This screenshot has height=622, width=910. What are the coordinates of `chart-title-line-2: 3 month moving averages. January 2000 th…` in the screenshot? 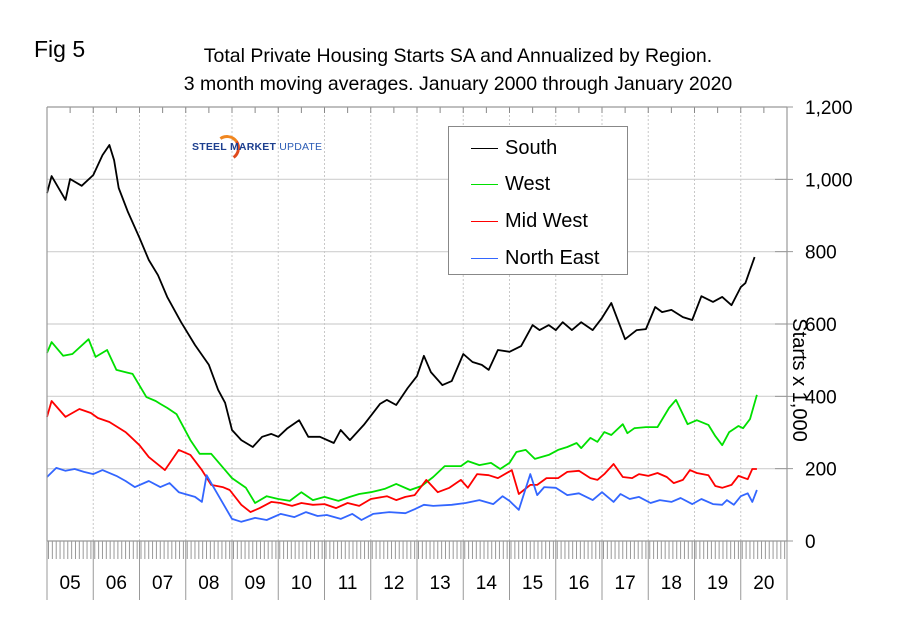 It's located at (458, 84).